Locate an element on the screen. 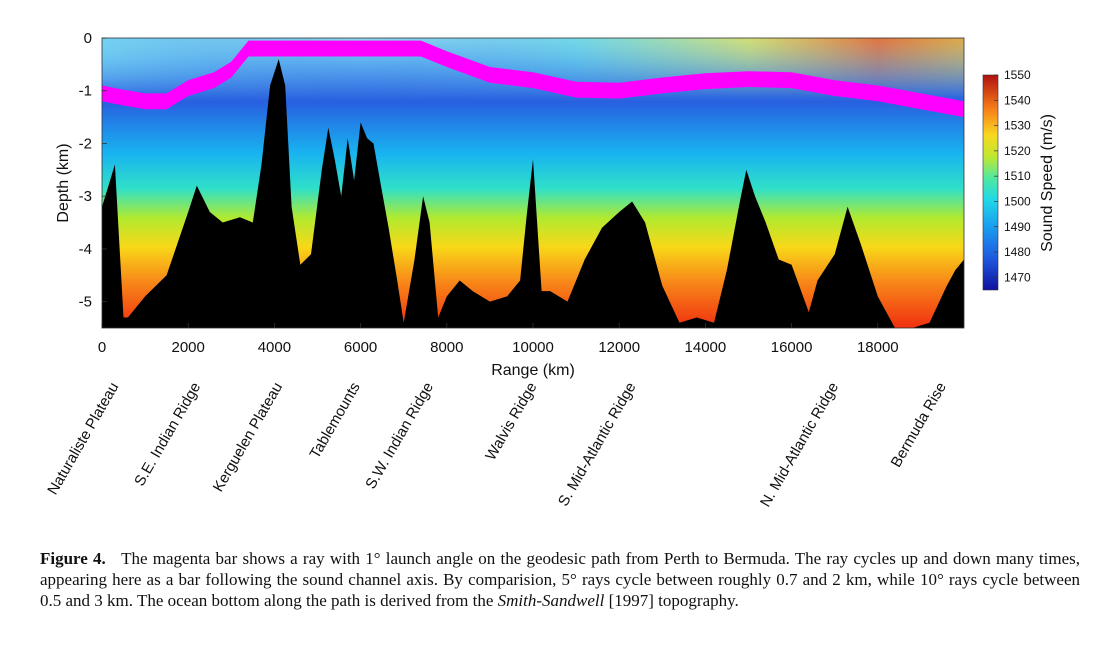  caption-label: Figure 4. is located at coordinates (73, 558).